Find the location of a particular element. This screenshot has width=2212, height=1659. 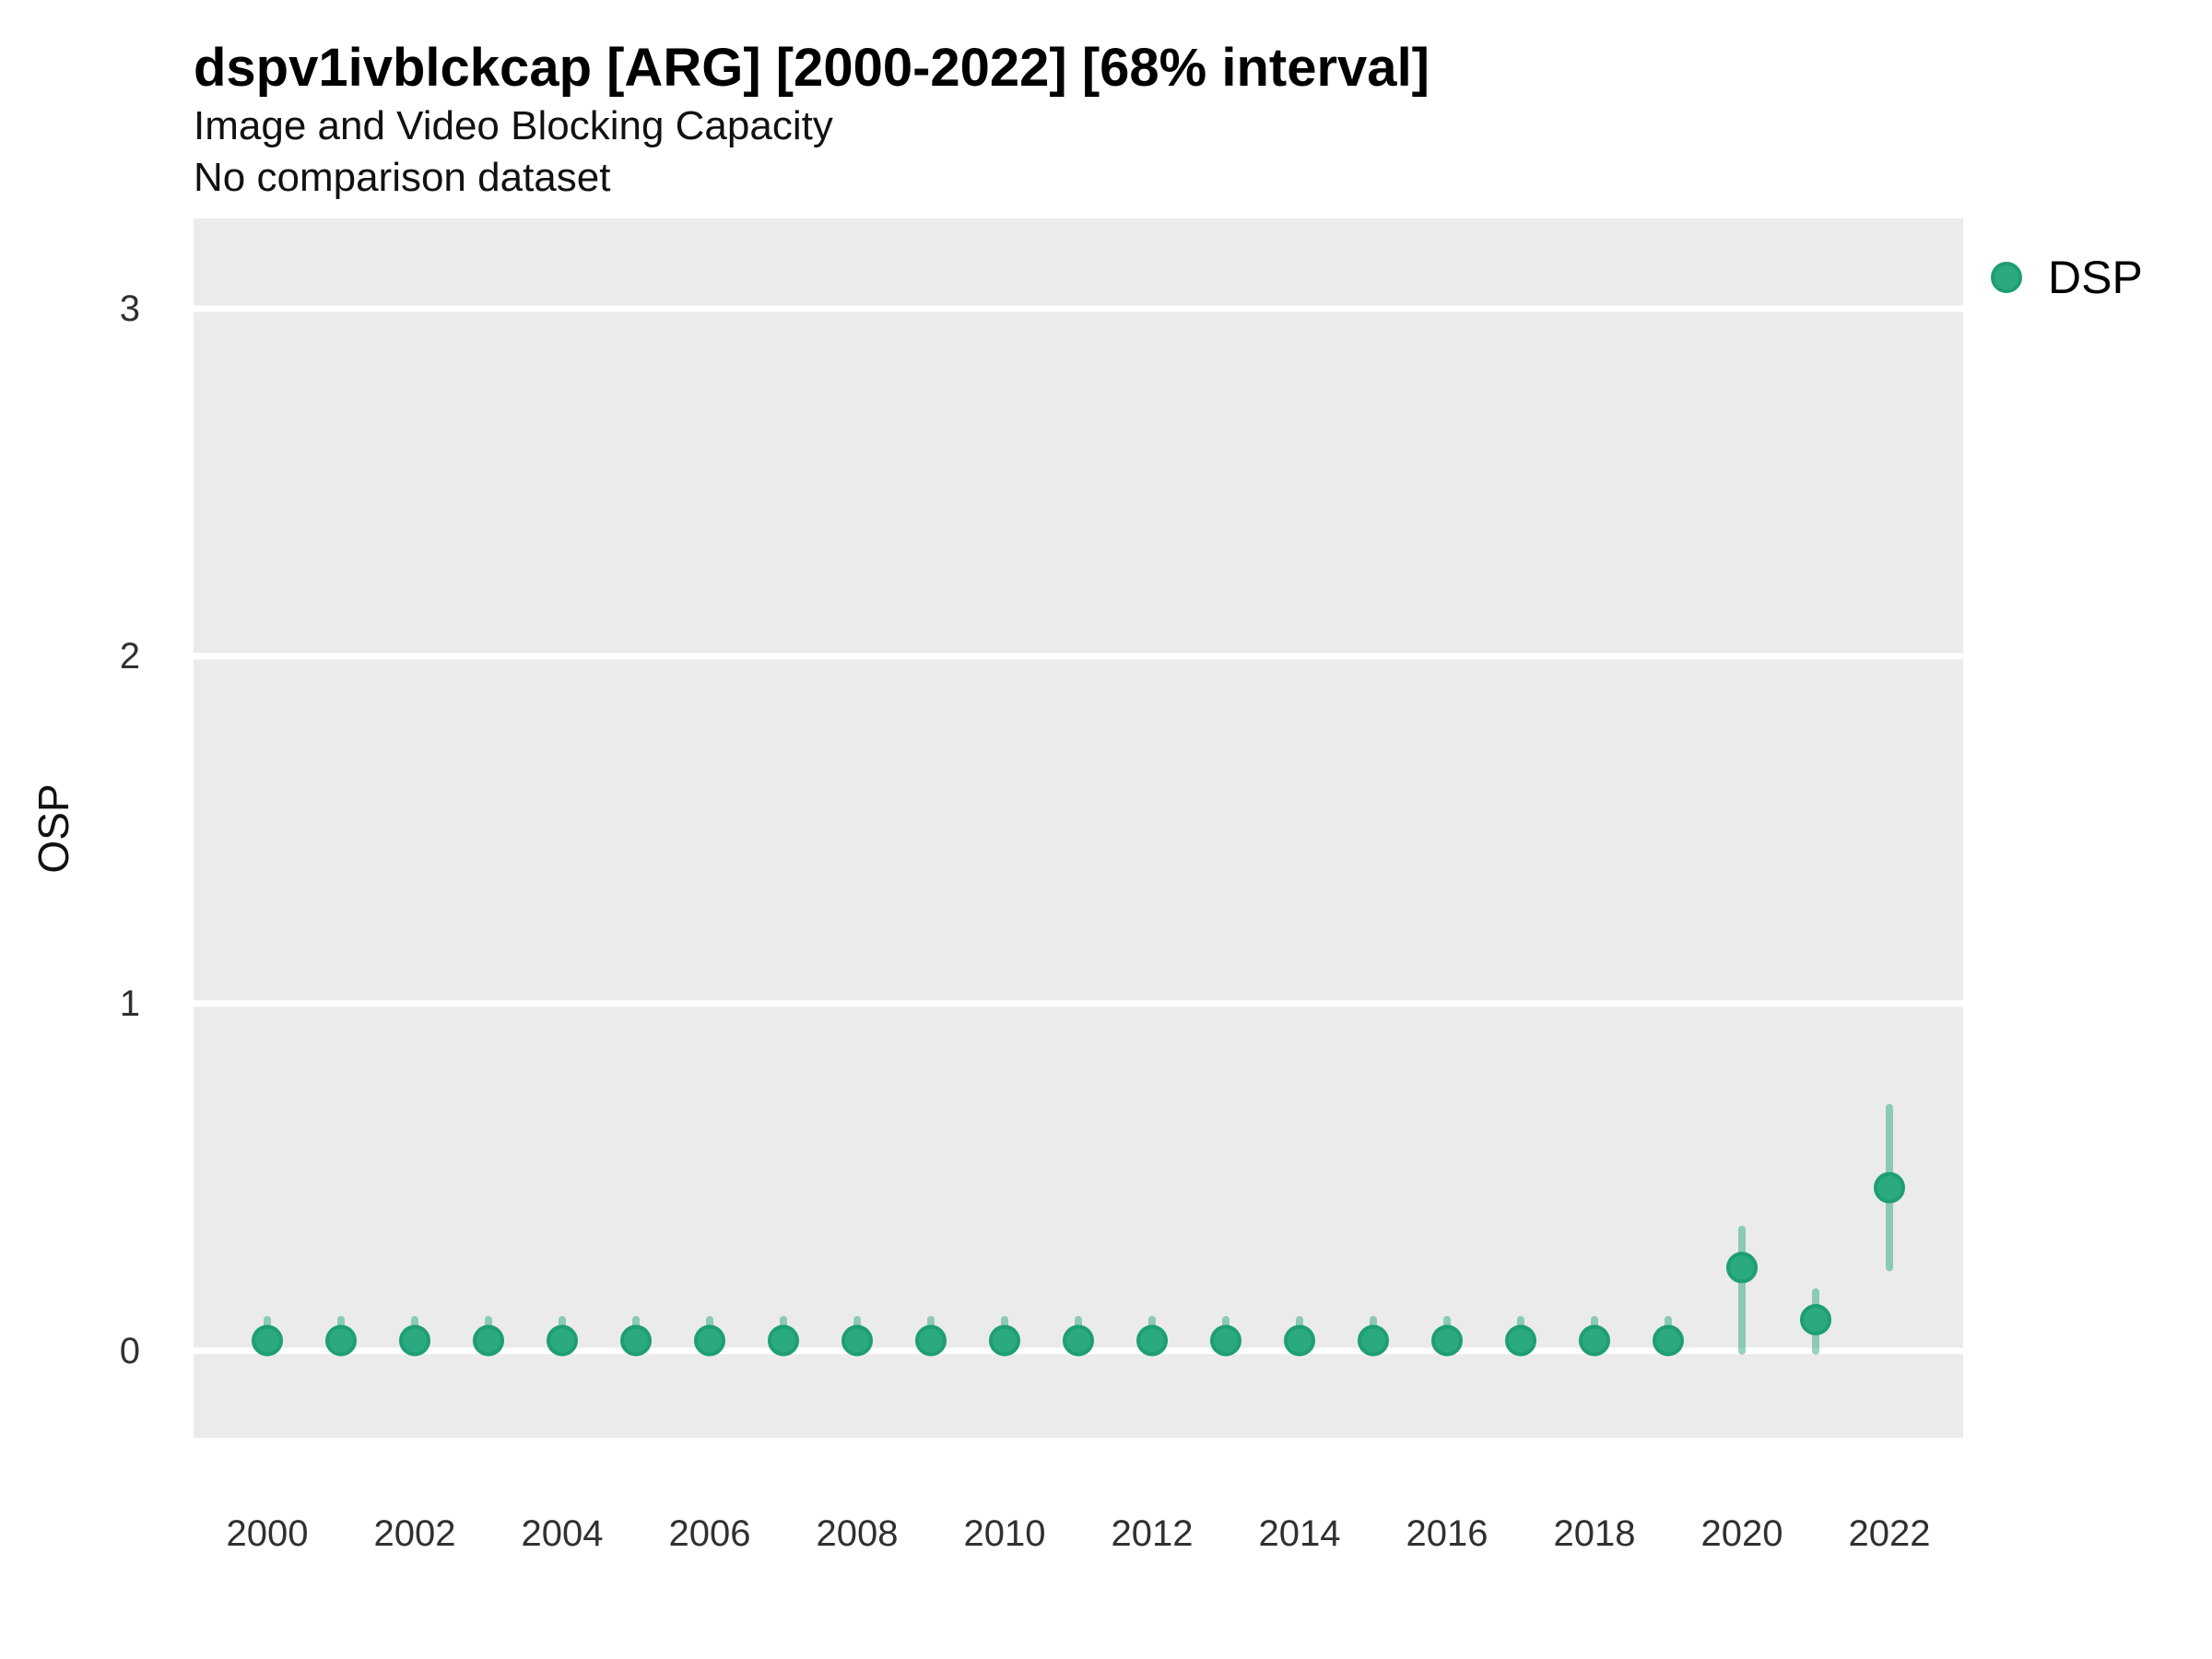

x-tick-label: 2006 is located at coordinates (710, 1533).